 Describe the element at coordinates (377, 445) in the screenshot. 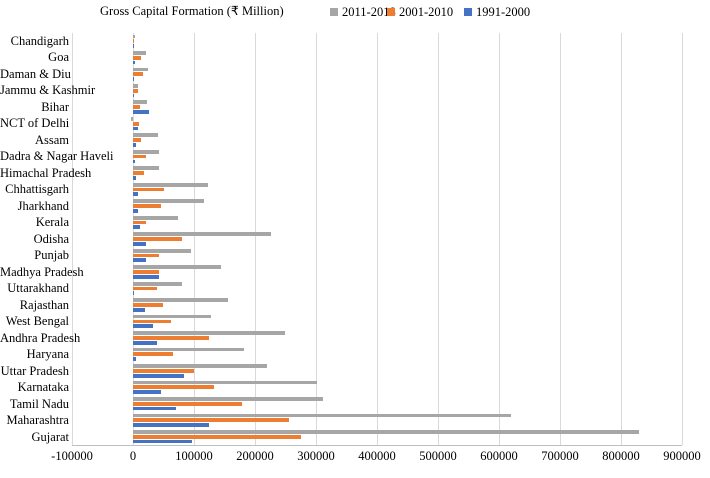

I see `x-axis-line` at that location.